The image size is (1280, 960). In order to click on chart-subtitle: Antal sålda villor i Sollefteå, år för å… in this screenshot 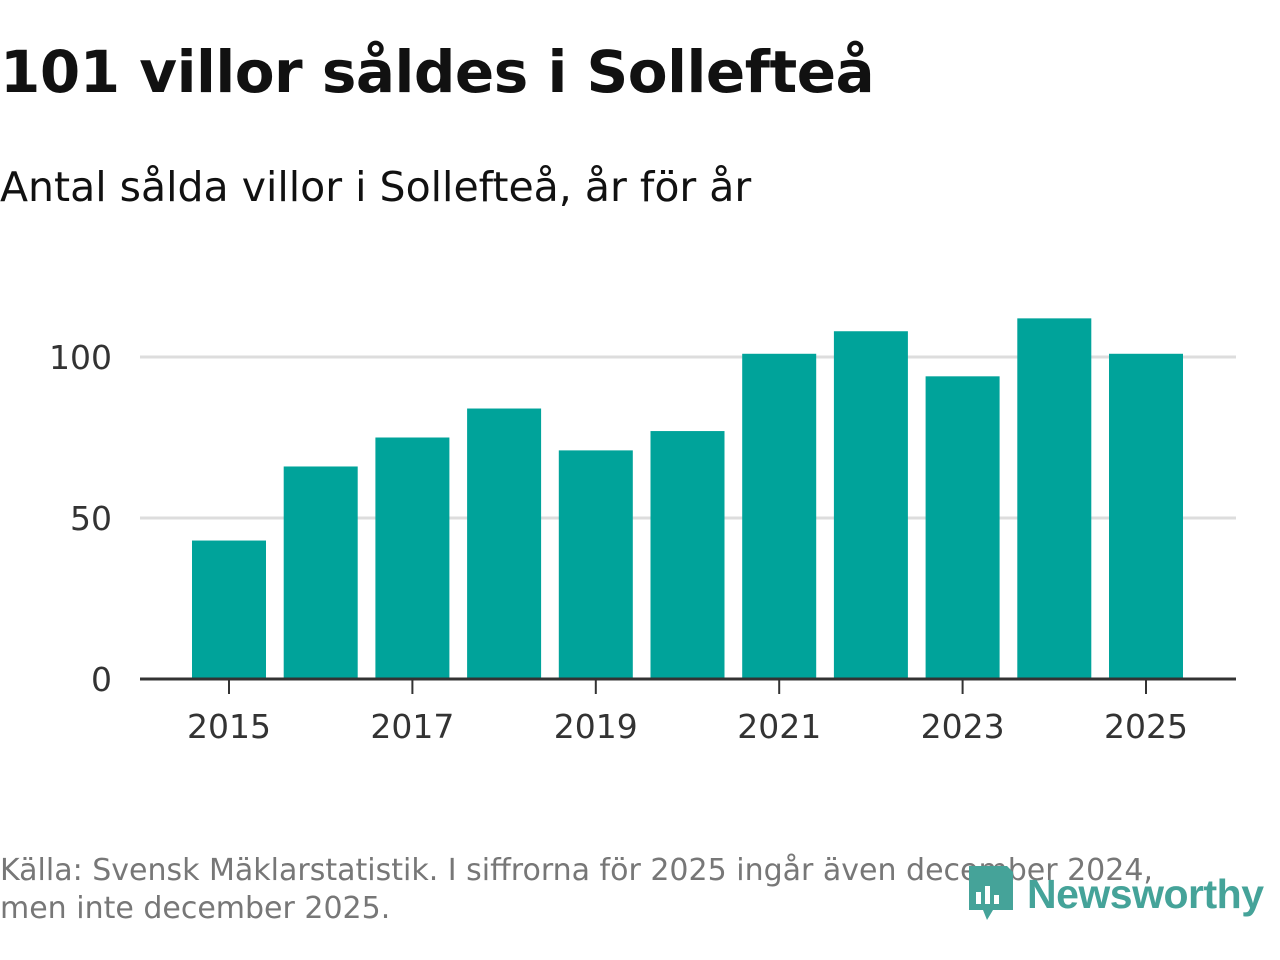, I will do `click(376, 187)`.